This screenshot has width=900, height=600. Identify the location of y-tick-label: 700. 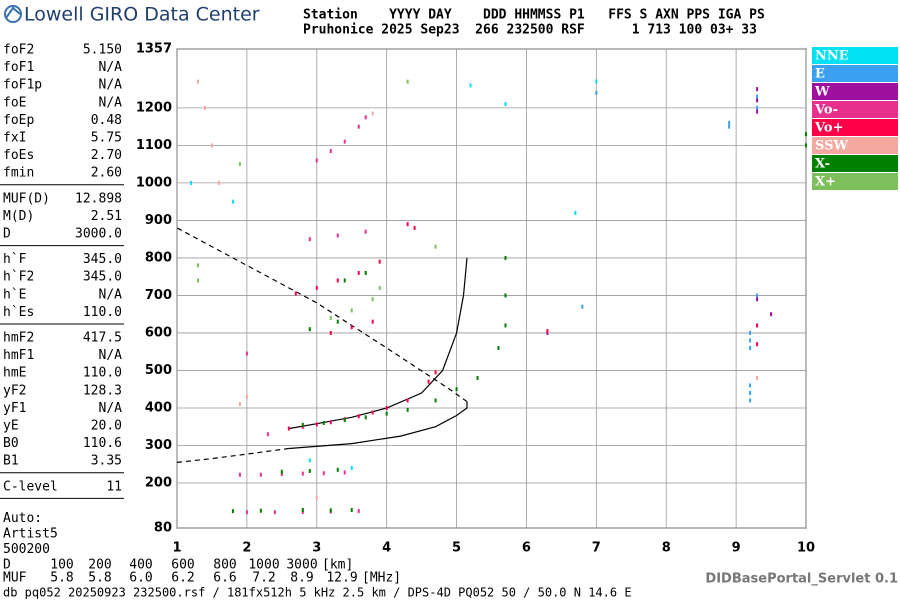
(158, 295).